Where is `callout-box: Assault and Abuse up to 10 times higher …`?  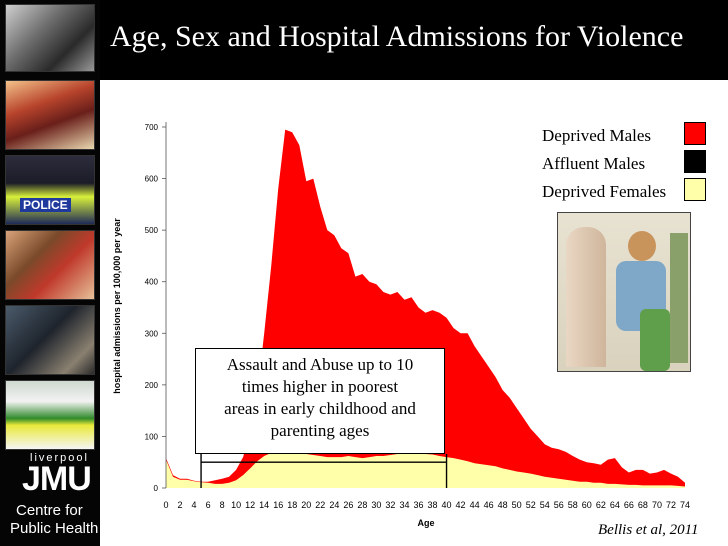
callout-box: Assault and Abuse up to 10 times higher … is located at coordinates (320, 401).